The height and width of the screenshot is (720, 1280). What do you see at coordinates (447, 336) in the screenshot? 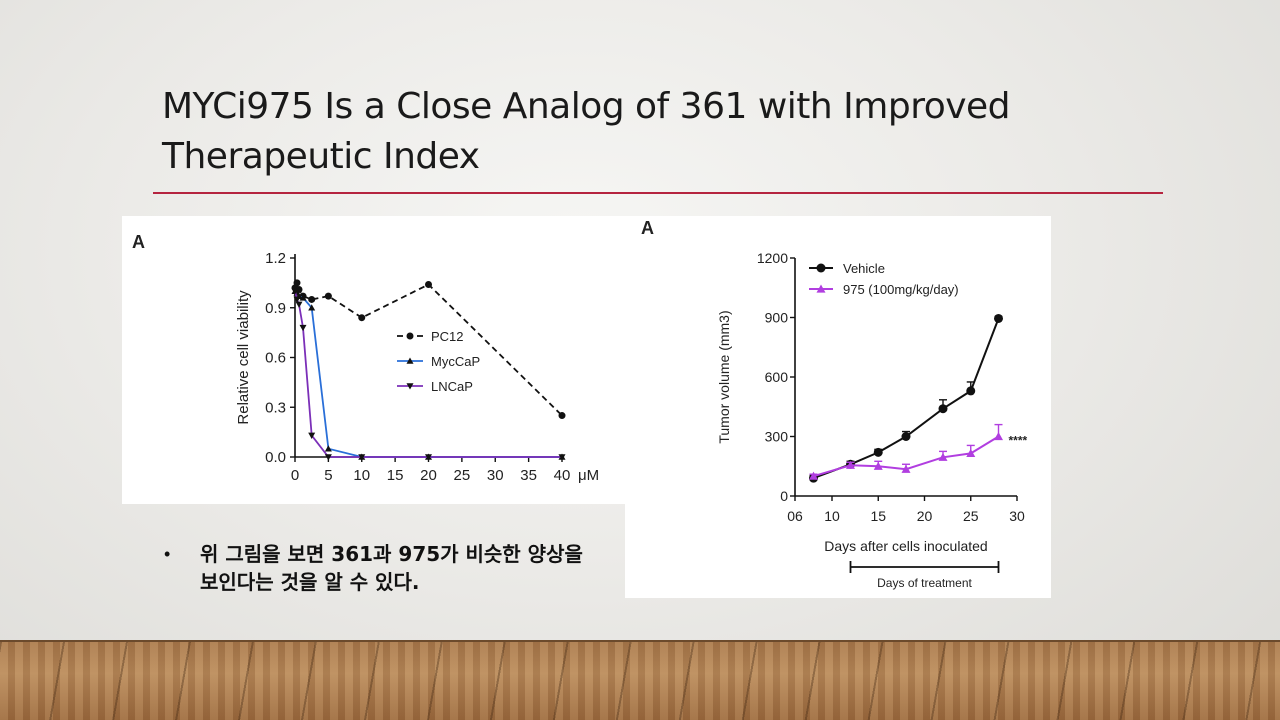
I see `legend-label: PC12` at bounding box center [447, 336].